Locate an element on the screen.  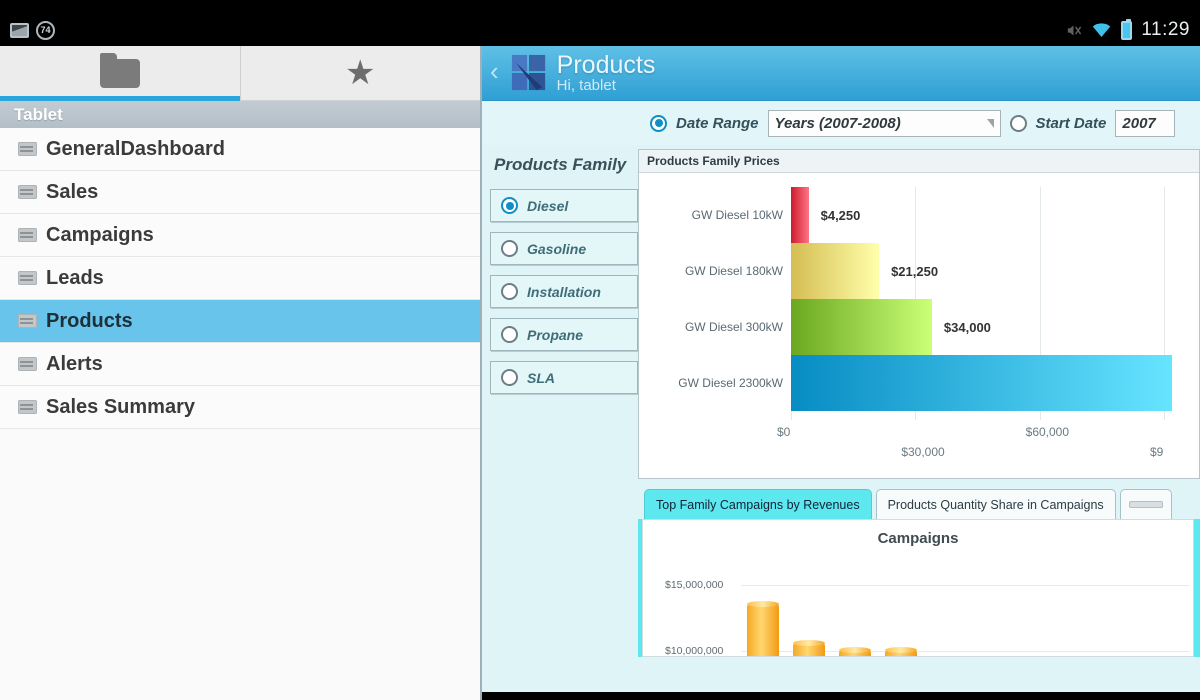
chart-tab-body: Campaigns $10,000,000 $15,000,000 is located at coordinates (919, 588).